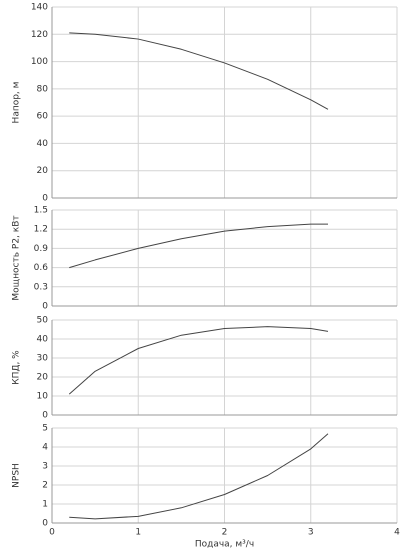  Describe the element at coordinates (138, 533) in the screenshot. I see `x-tick-label: 1` at that location.